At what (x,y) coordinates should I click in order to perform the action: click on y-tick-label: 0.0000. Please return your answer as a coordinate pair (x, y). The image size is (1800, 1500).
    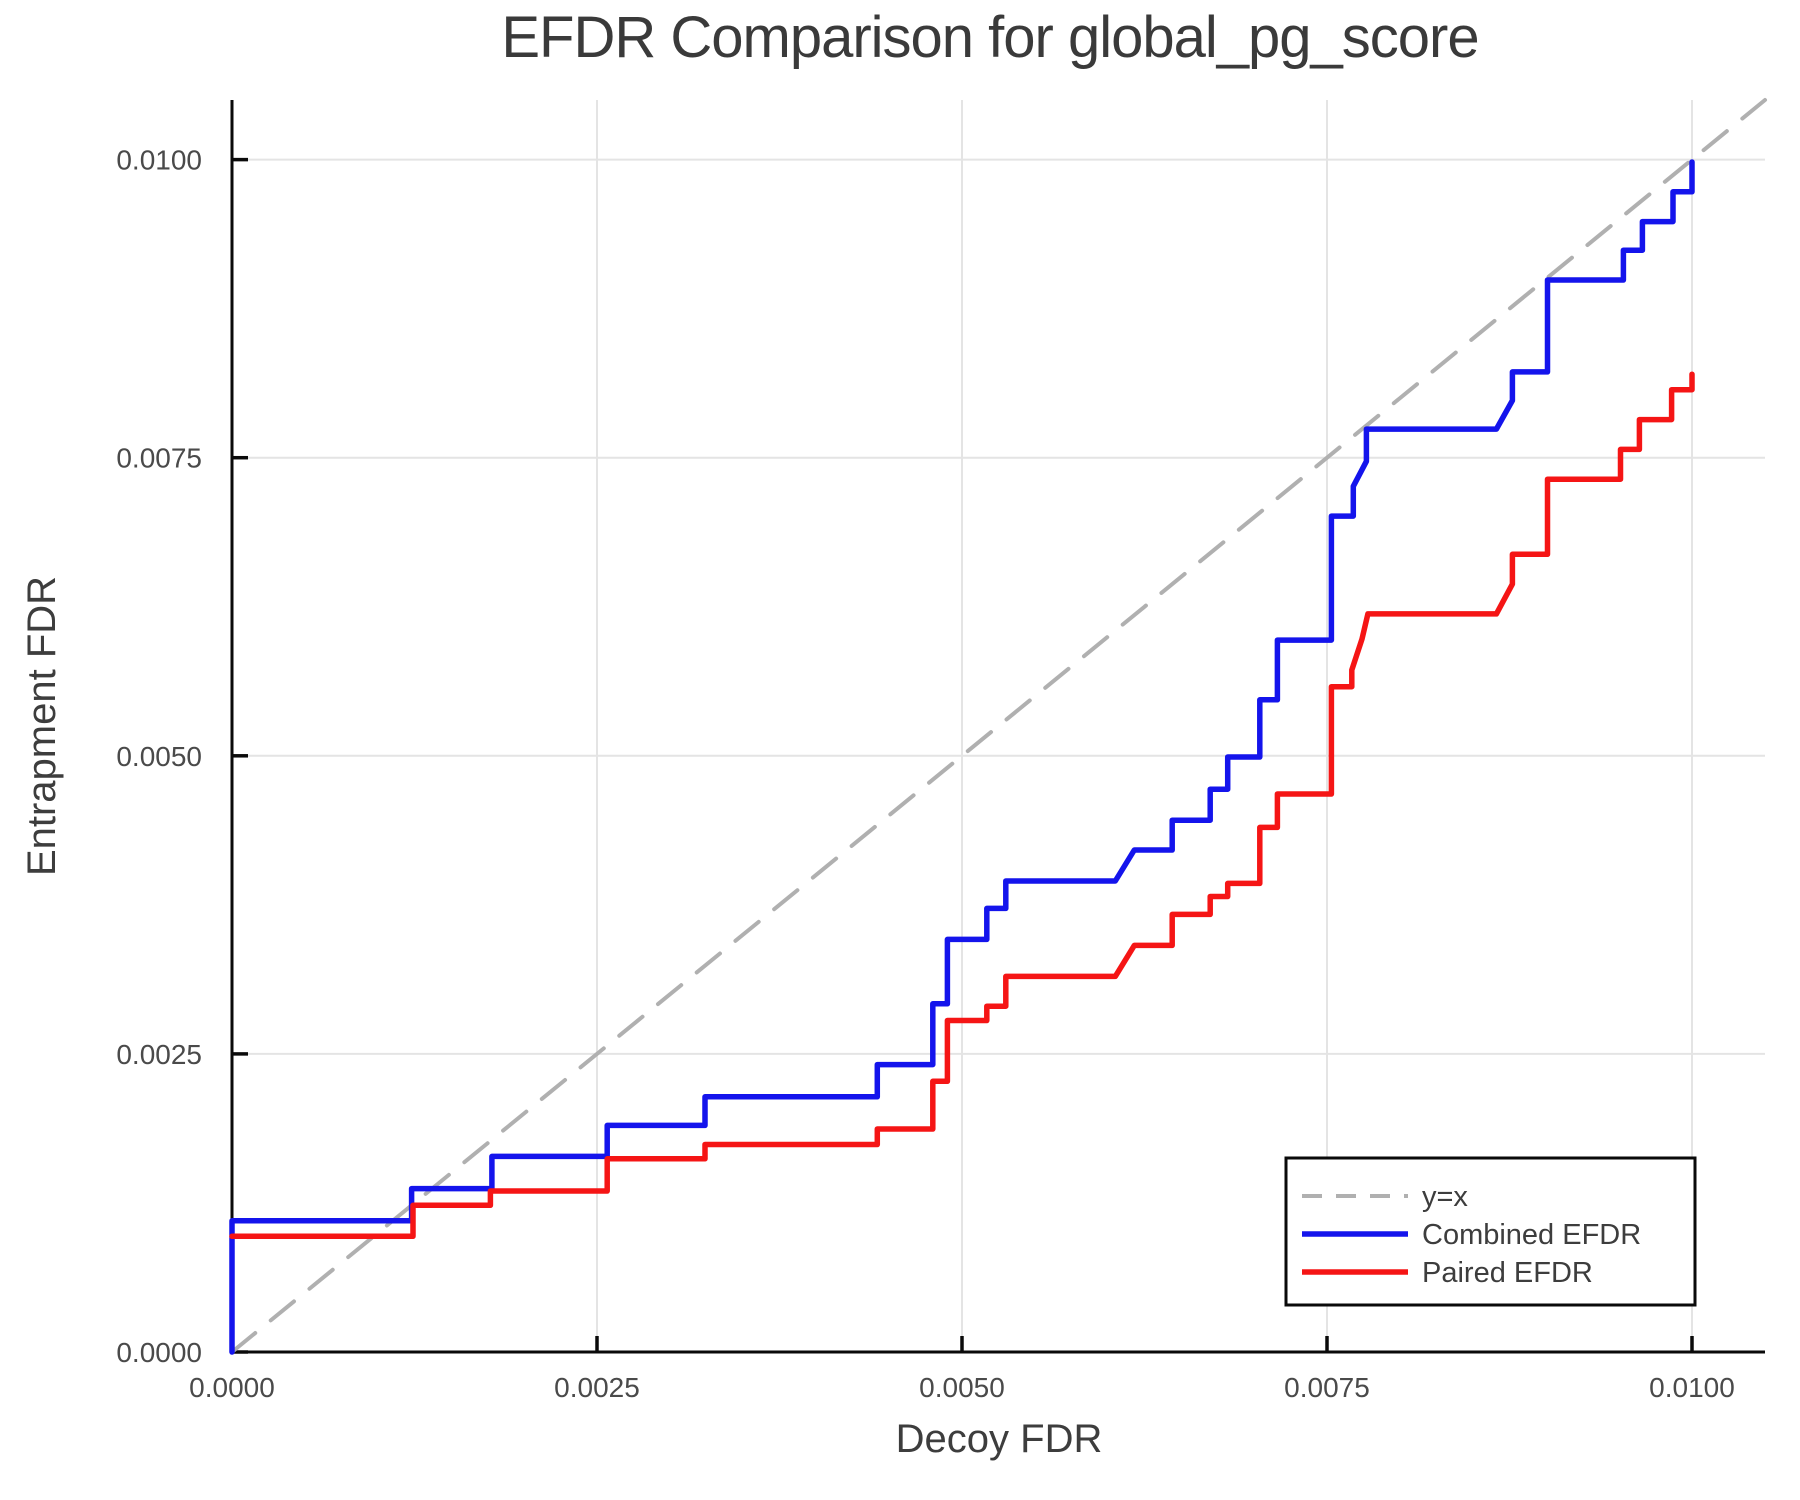
    Looking at the image, I should click on (159, 1352).